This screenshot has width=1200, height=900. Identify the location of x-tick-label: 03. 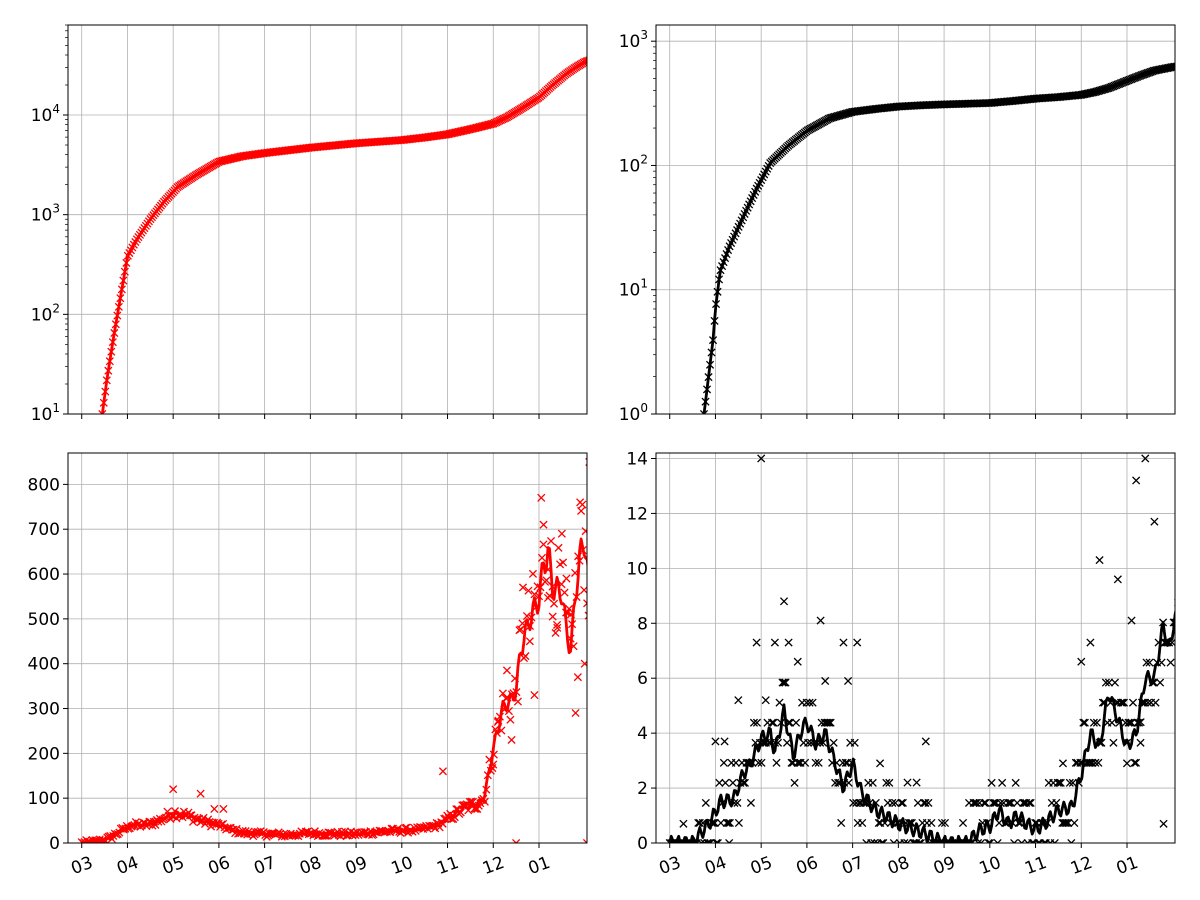
(669, 866).